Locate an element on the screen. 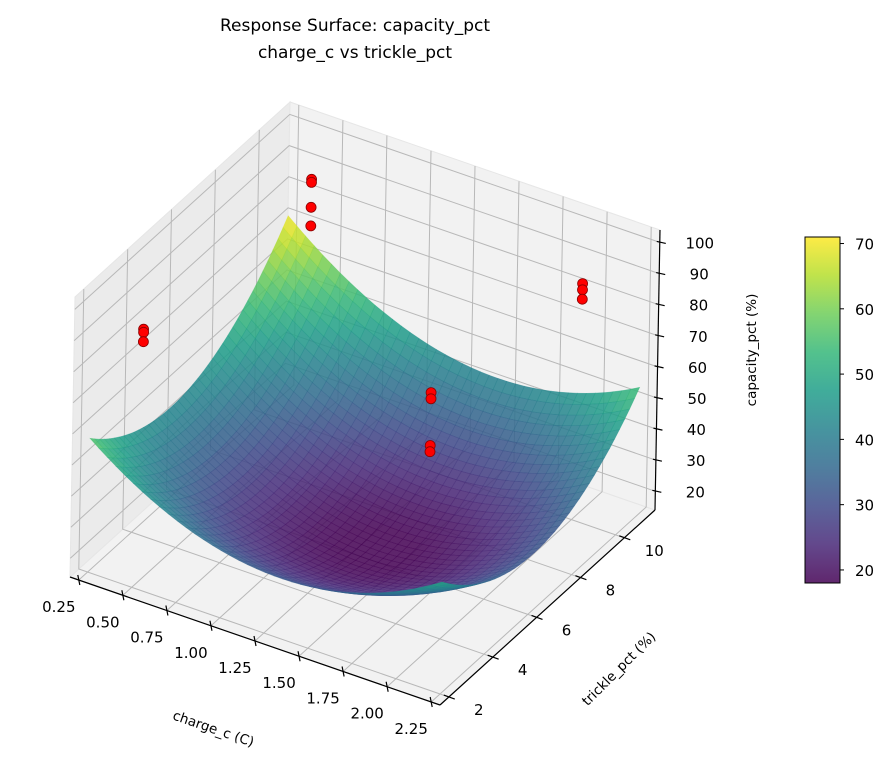 The width and height of the screenshot is (896, 779). z-tick-label: 90 is located at coordinates (699, 275).